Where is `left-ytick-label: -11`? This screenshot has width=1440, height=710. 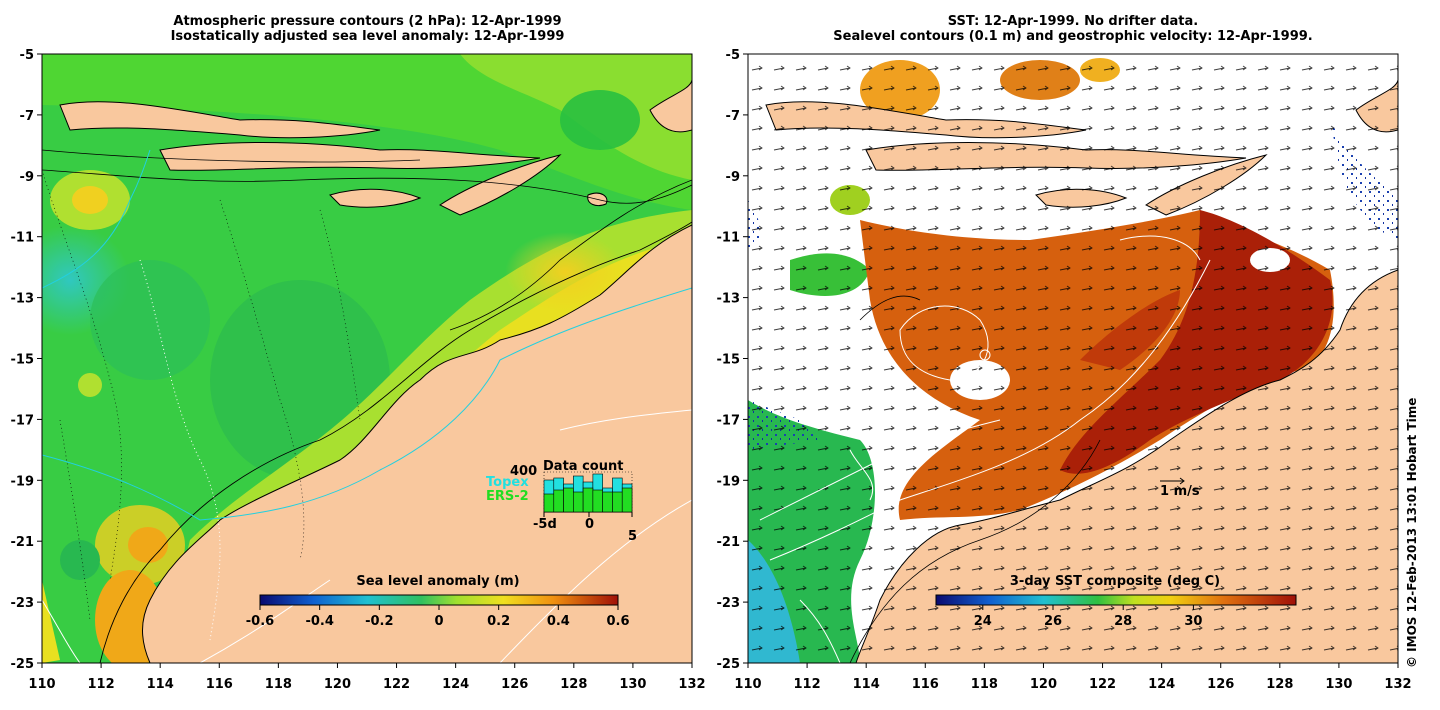 left-ytick-label: -11 is located at coordinates (23, 238).